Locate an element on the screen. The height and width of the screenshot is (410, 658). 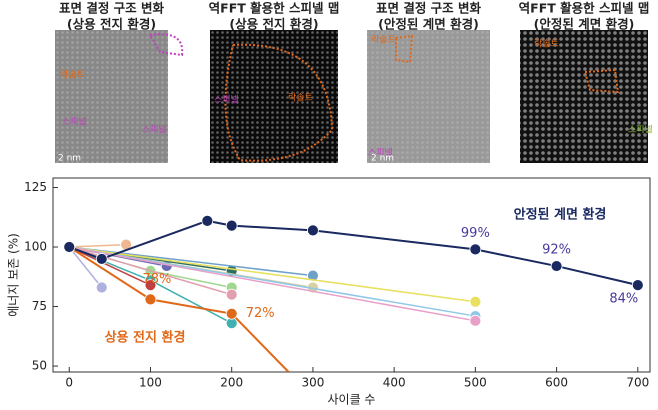
value-label: 92% is located at coordinates (556, 250).